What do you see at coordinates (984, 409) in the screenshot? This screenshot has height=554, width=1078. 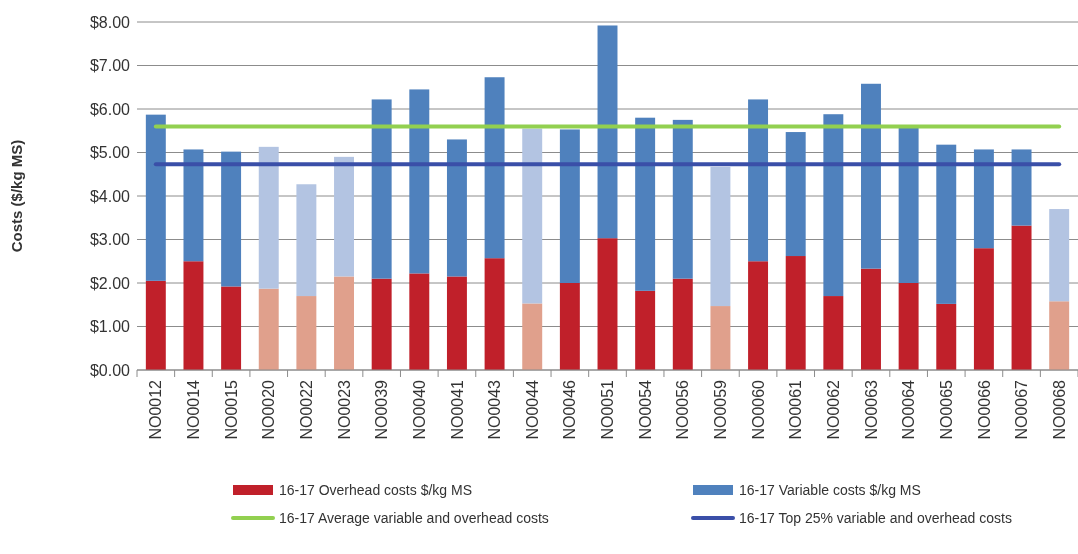 I see `x-tick-label: NO0066` at bounding box center [984, 409].